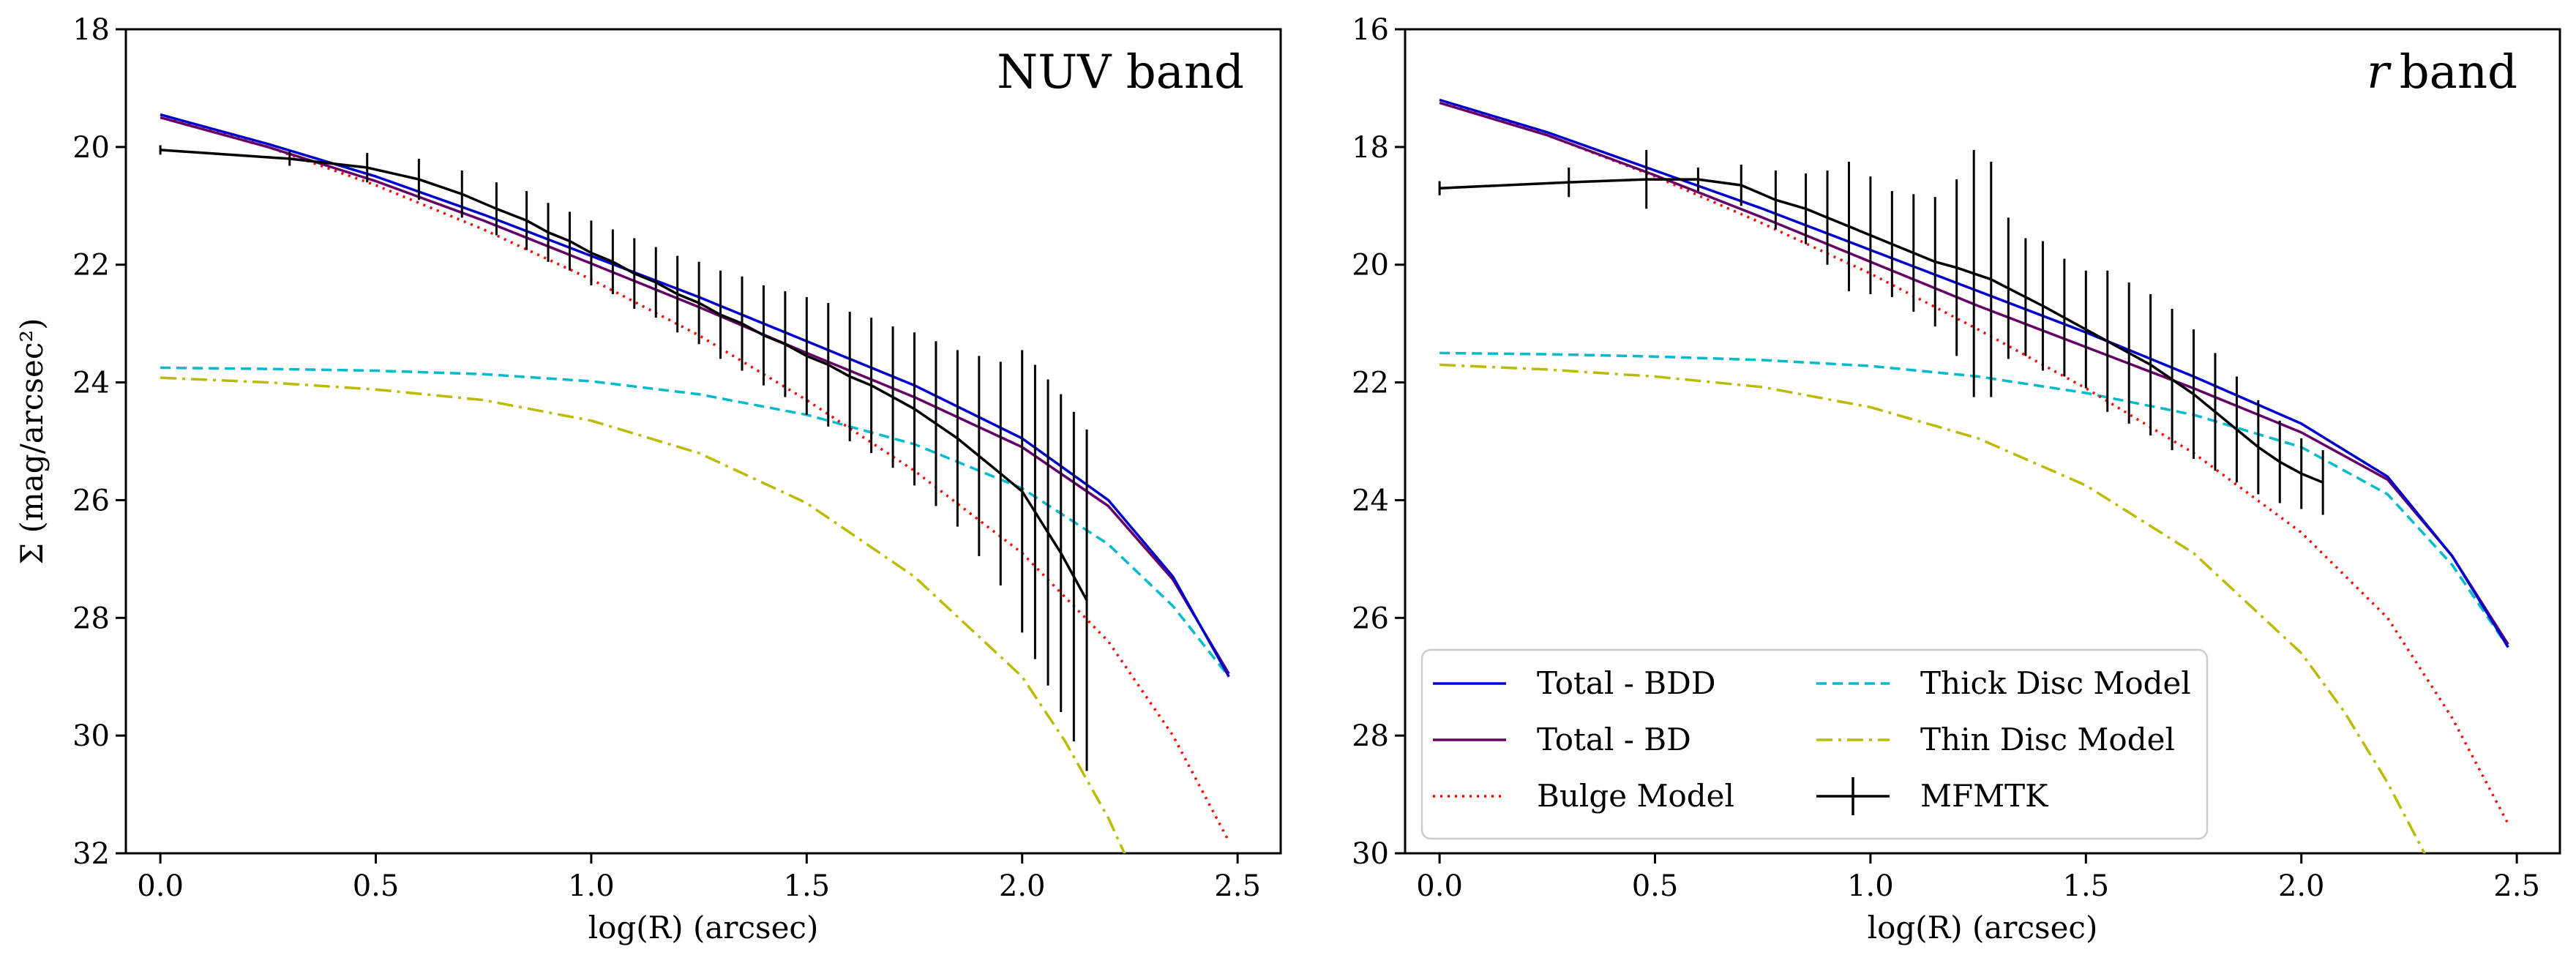  I want to click on r-y-tick-label: 20, so click(1370, 265).